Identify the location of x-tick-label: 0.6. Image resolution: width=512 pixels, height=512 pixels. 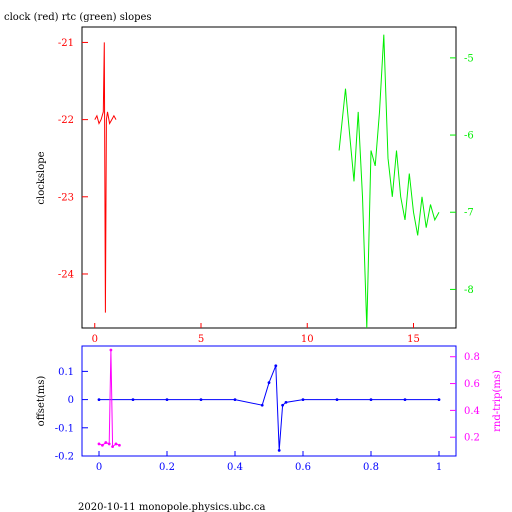
(303, 467).